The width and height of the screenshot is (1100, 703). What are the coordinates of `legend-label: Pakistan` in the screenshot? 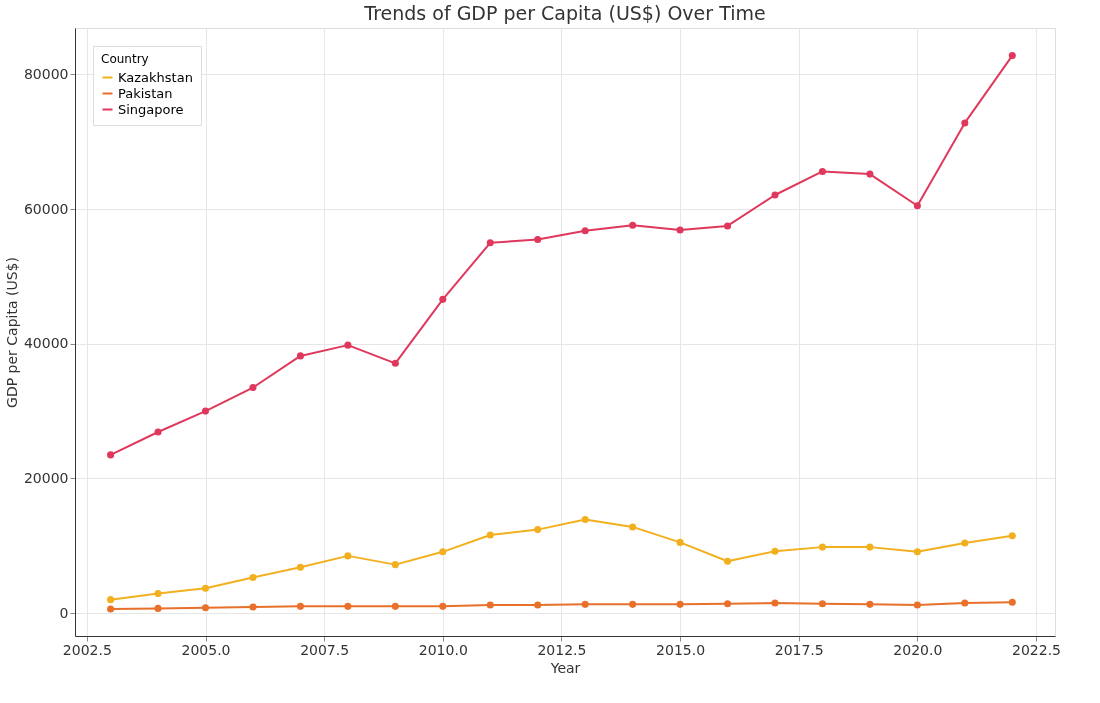 It's located at (145, 93).